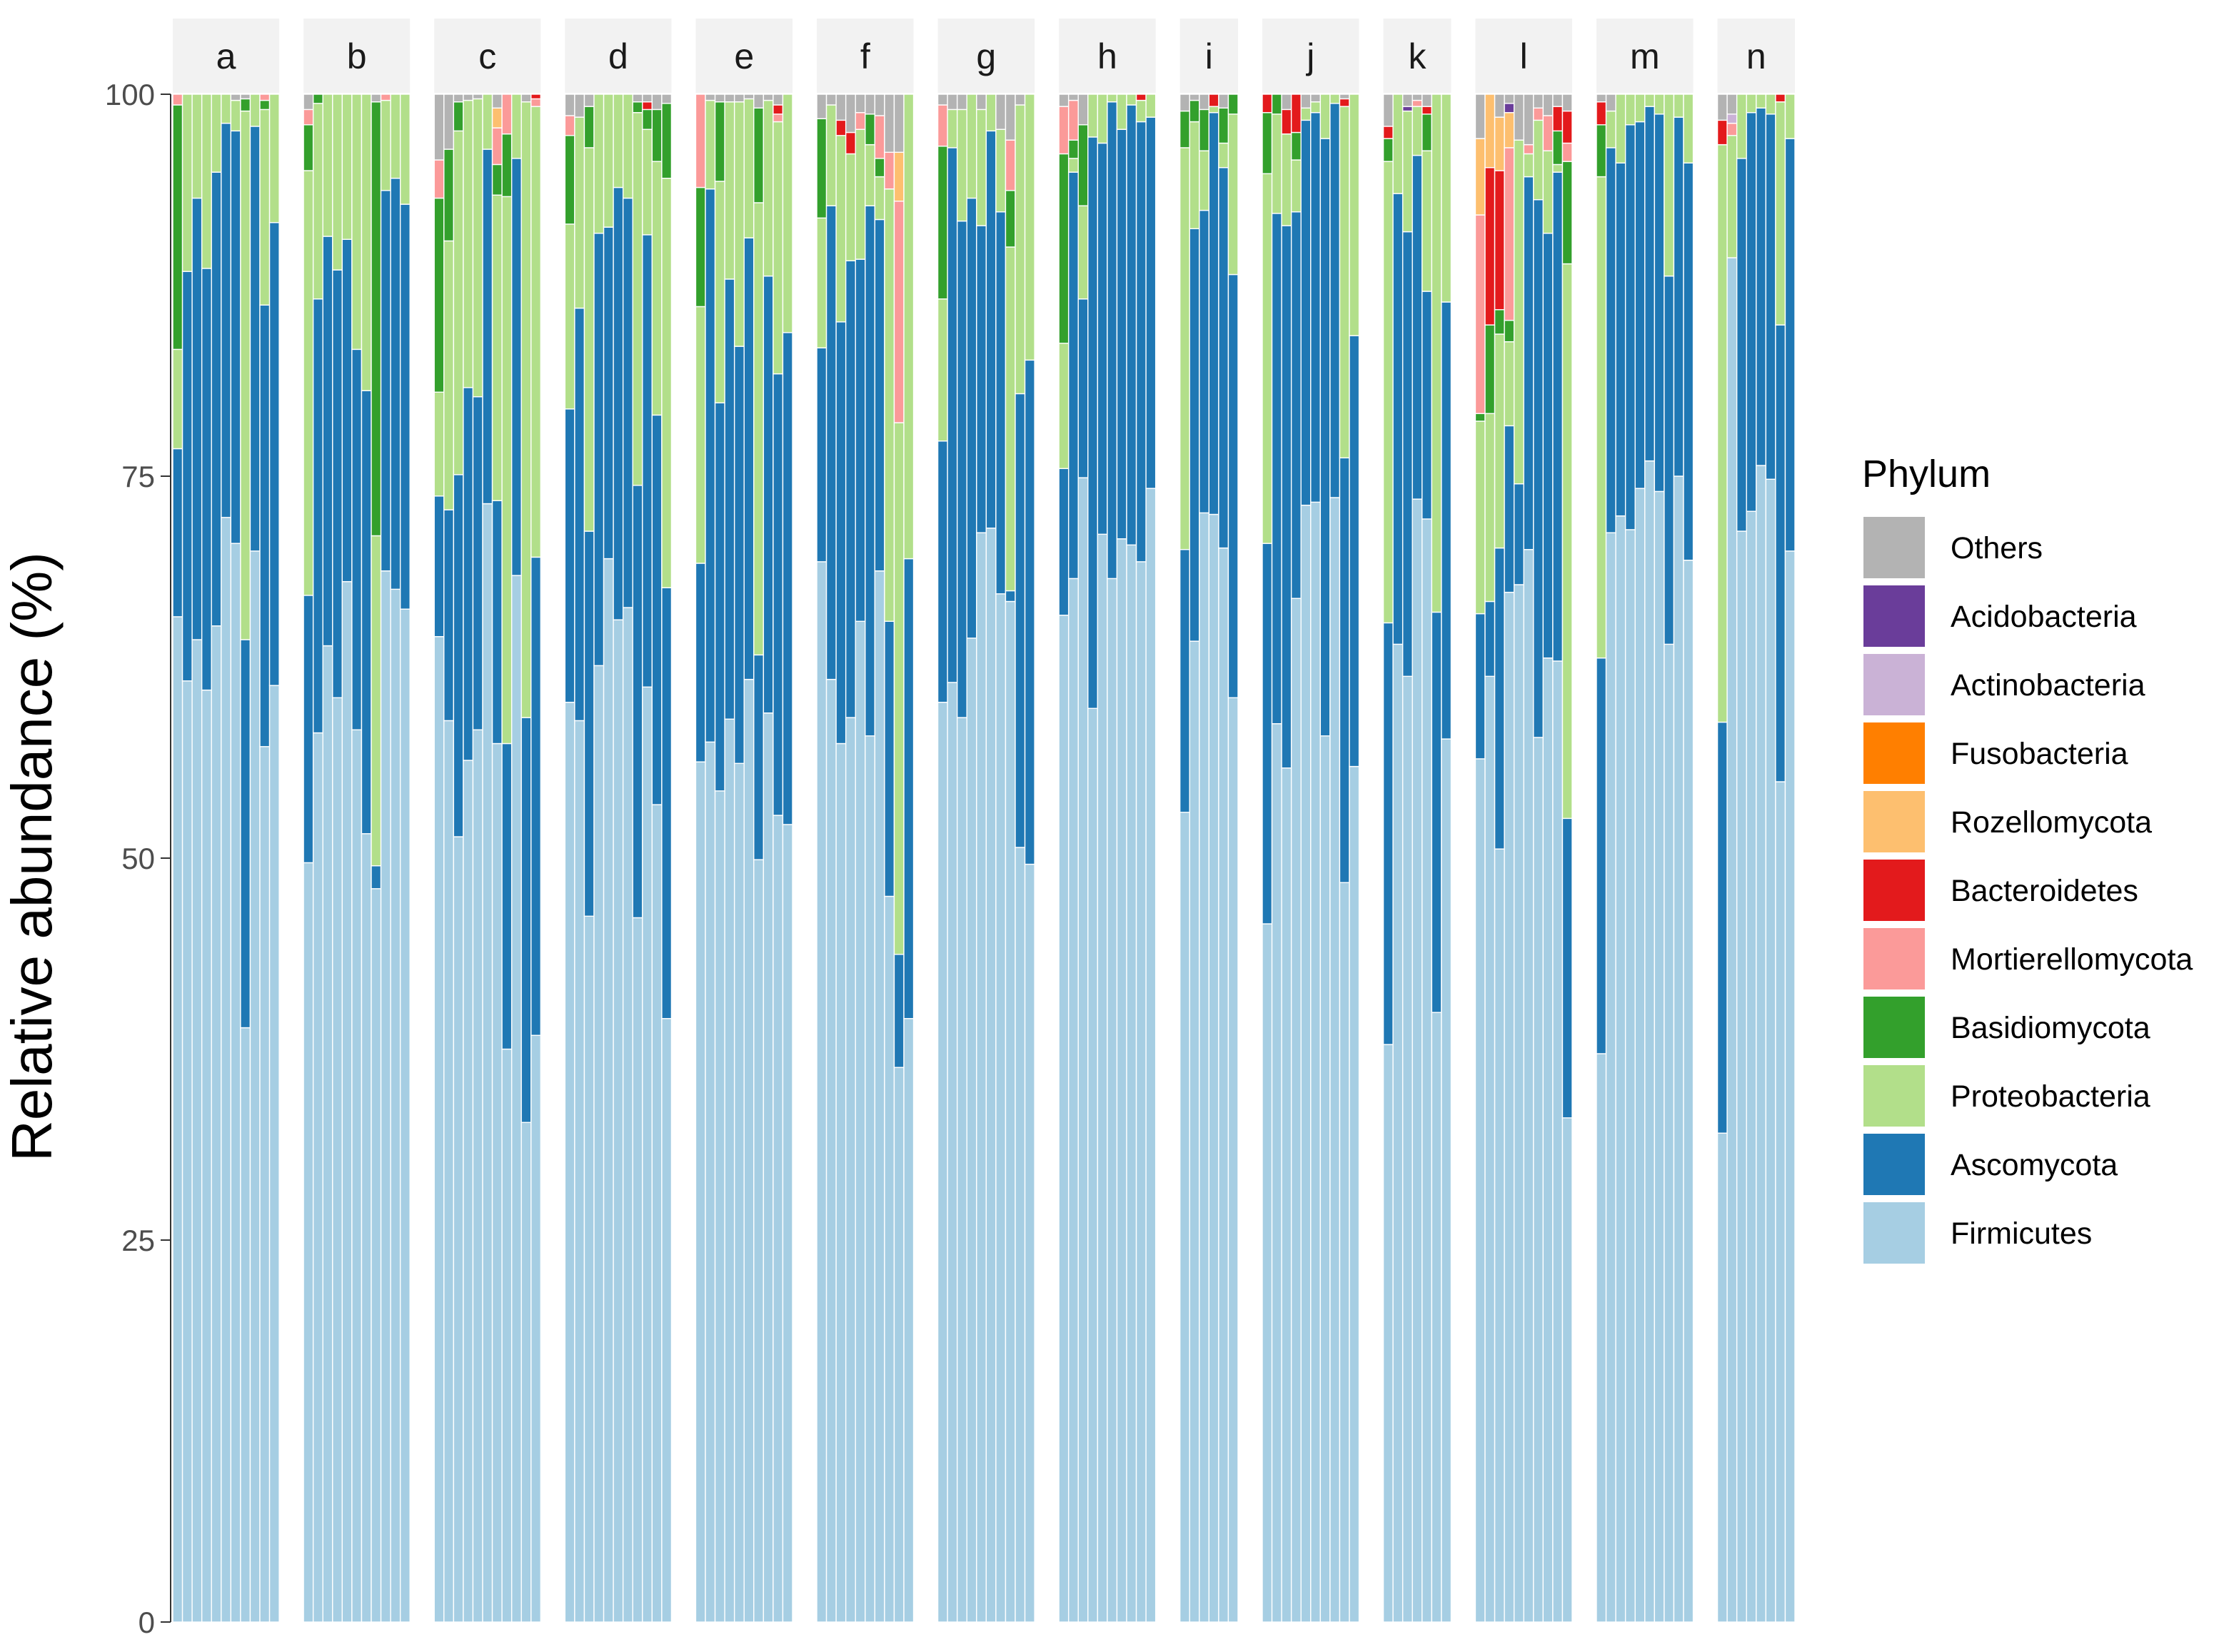 Image resolution: width=2239 pixels, height=1652 pixels. Describe the element at coordinates (2028, 958) in the screenshot. I see `legend-item-mortierellomycota: Mortierellomycota` at that location.